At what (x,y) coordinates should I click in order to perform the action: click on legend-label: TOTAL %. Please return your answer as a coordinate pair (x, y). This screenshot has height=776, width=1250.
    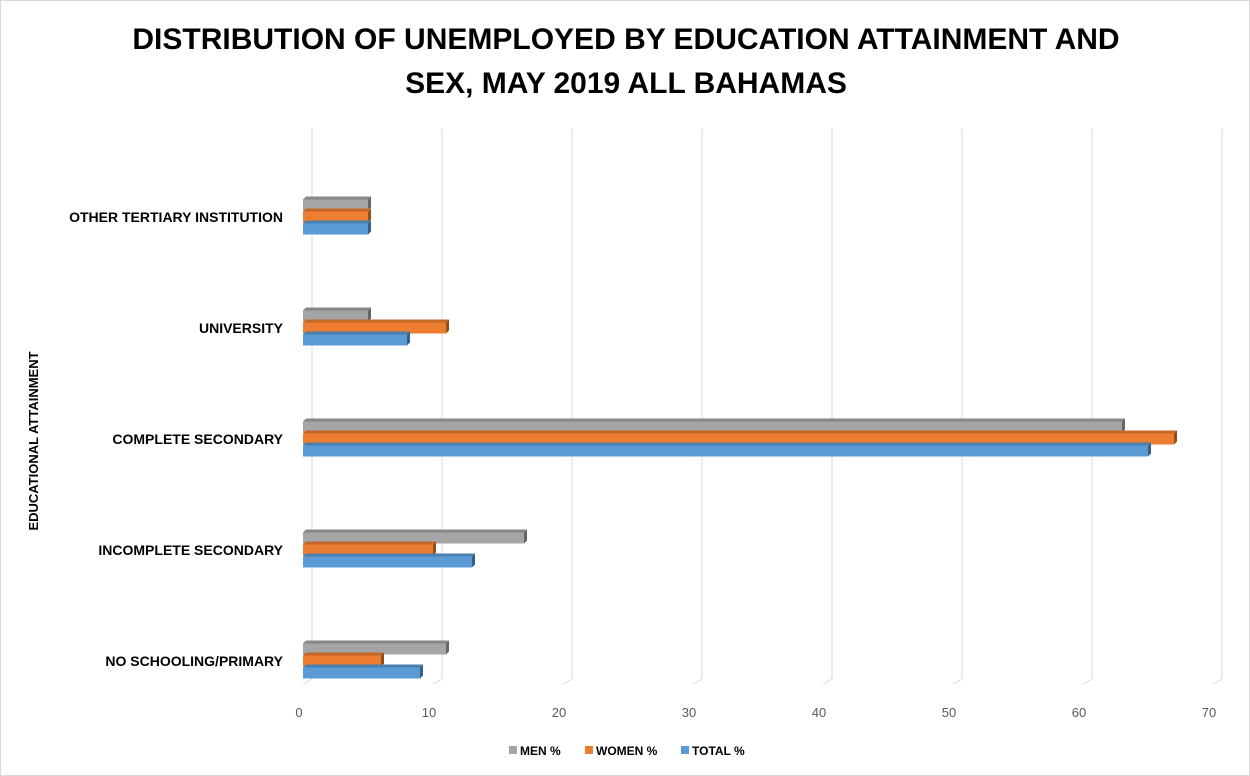
    Looking at the image, I should click on (718, 751).